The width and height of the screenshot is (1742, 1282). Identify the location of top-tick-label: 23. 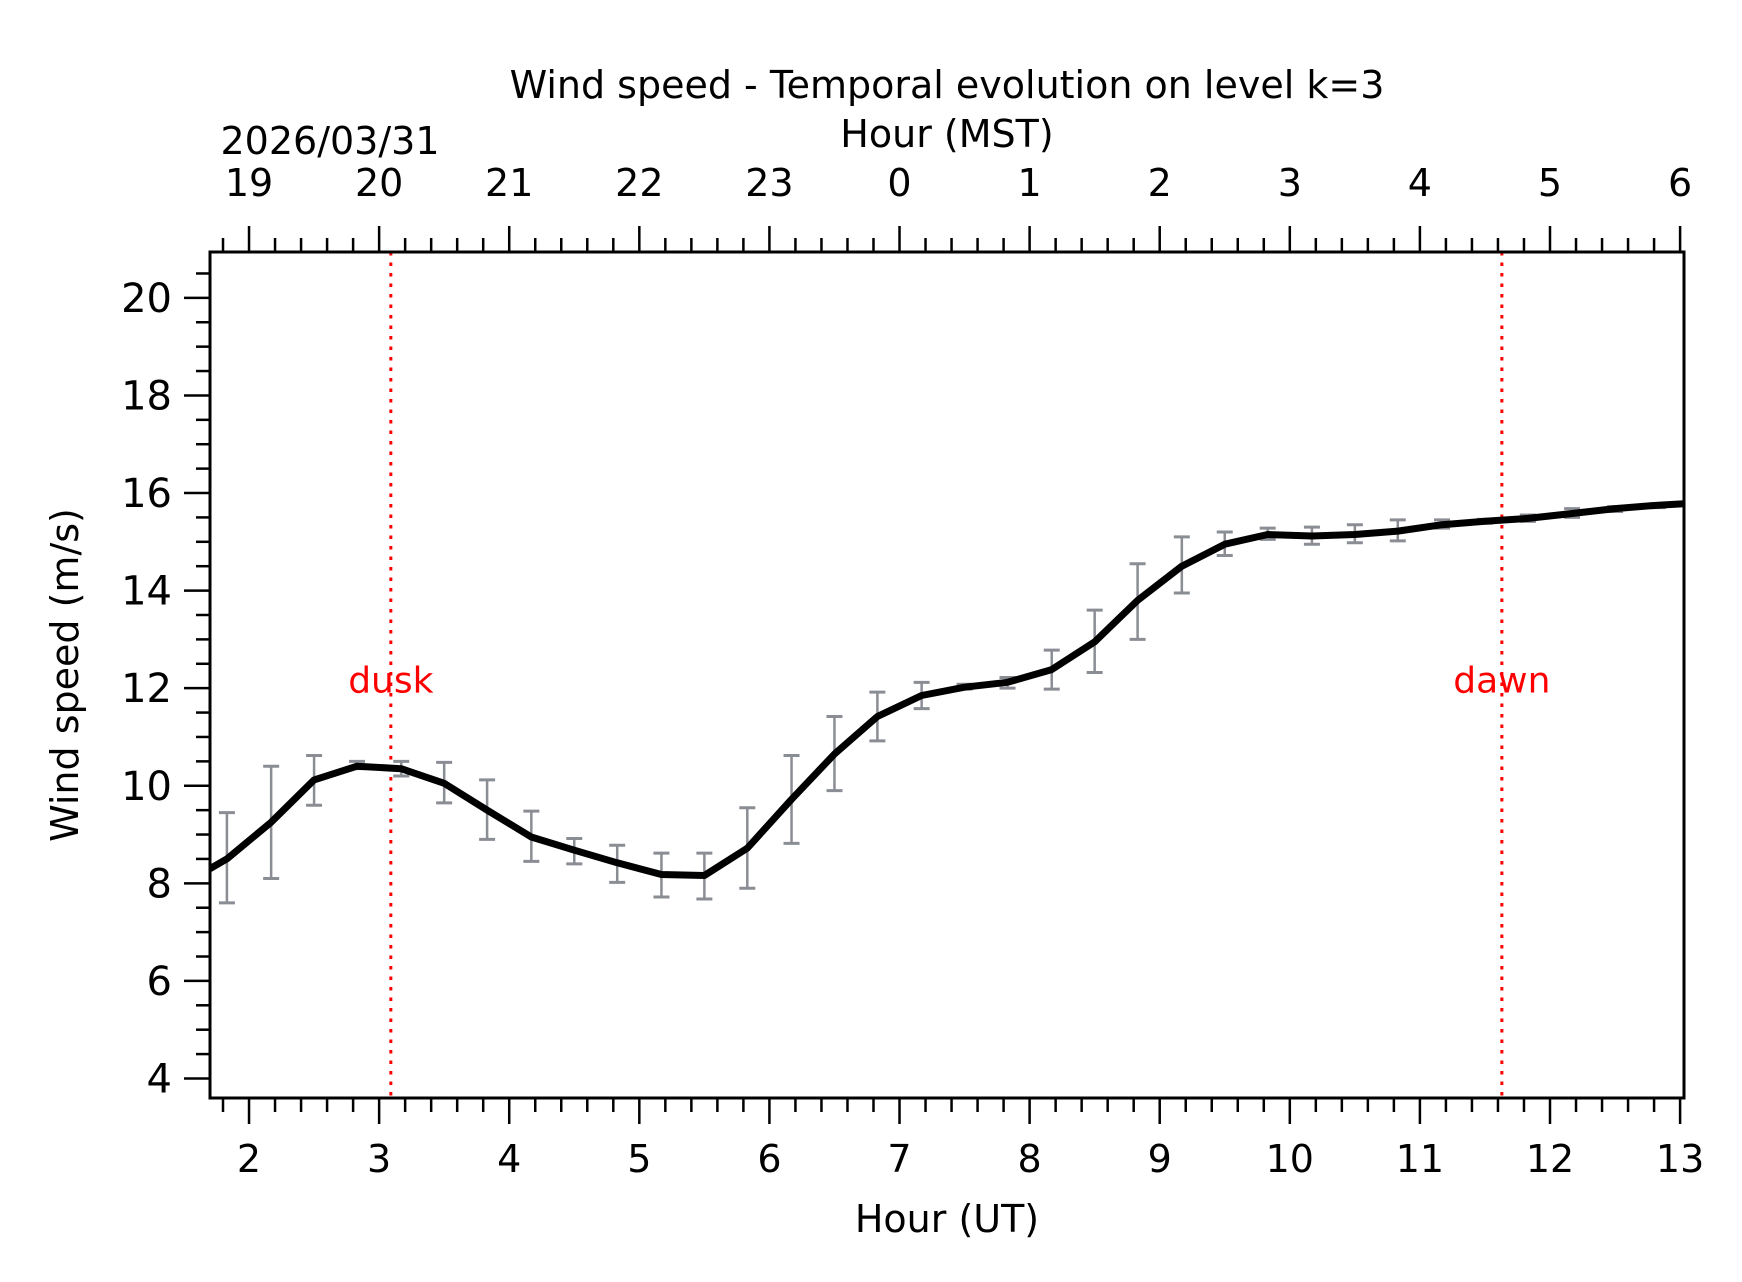
(769, 183).